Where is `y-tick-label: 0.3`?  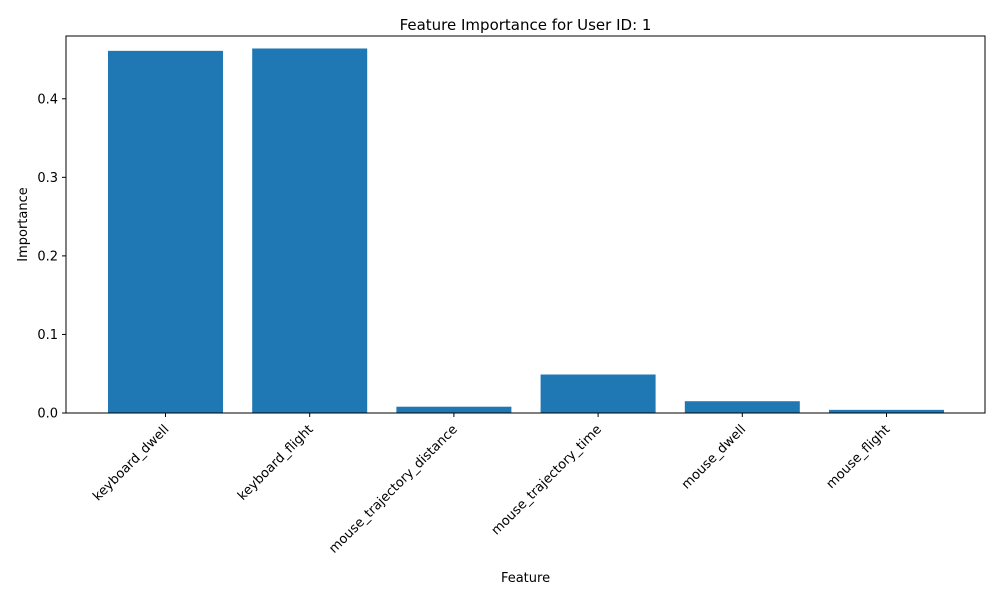
y-tick-label: 0.3 is located at coordinates (47, 178).